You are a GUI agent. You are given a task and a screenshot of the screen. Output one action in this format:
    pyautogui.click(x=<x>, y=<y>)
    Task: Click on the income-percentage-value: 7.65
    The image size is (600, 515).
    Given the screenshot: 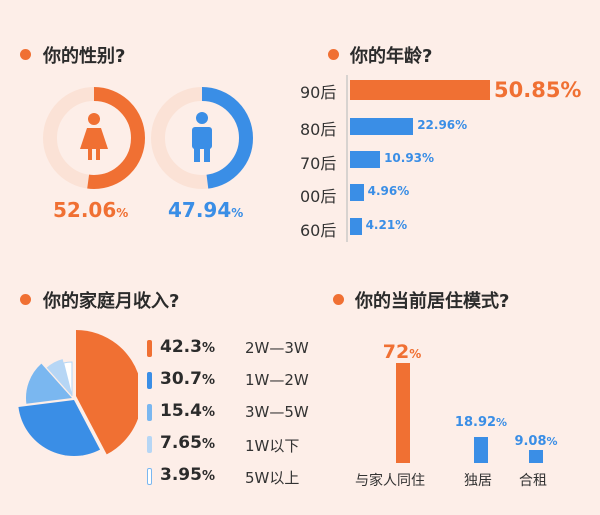 What is the action you would take?
    pyautogui.click(x=181, y=443)
    